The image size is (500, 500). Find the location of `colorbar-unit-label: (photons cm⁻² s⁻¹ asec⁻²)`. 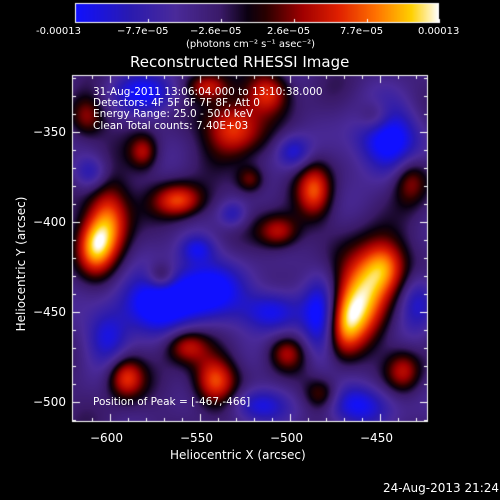

colorbar-unit-label: (photons cm⁻² s⁻¹ asec⁻²) is located at coordinates (251, 44).